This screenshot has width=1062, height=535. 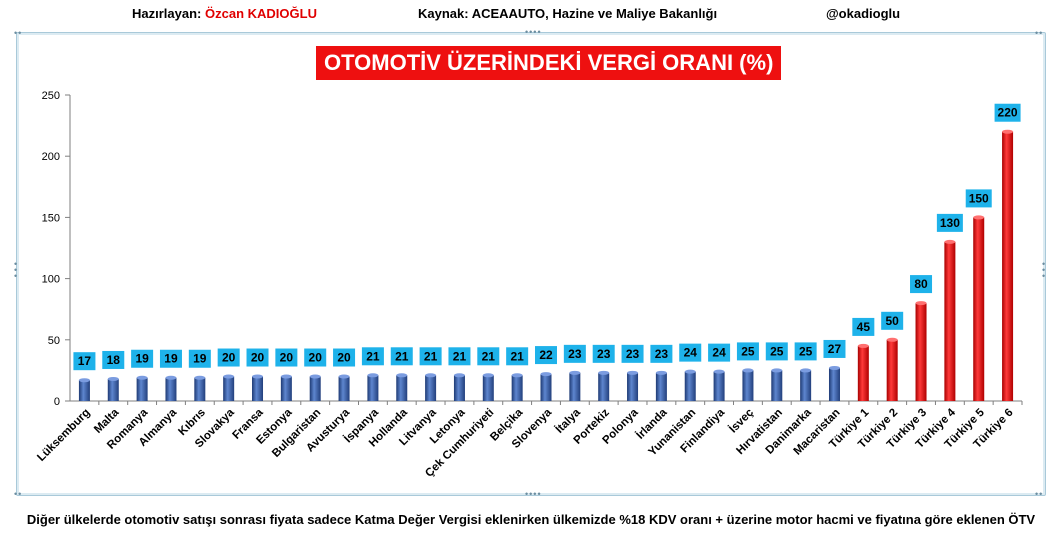 What do you see at coordinates (63, 435) in the screenshot?
I see `category-label: Lüksemburg` at bounding box center [63, 435].